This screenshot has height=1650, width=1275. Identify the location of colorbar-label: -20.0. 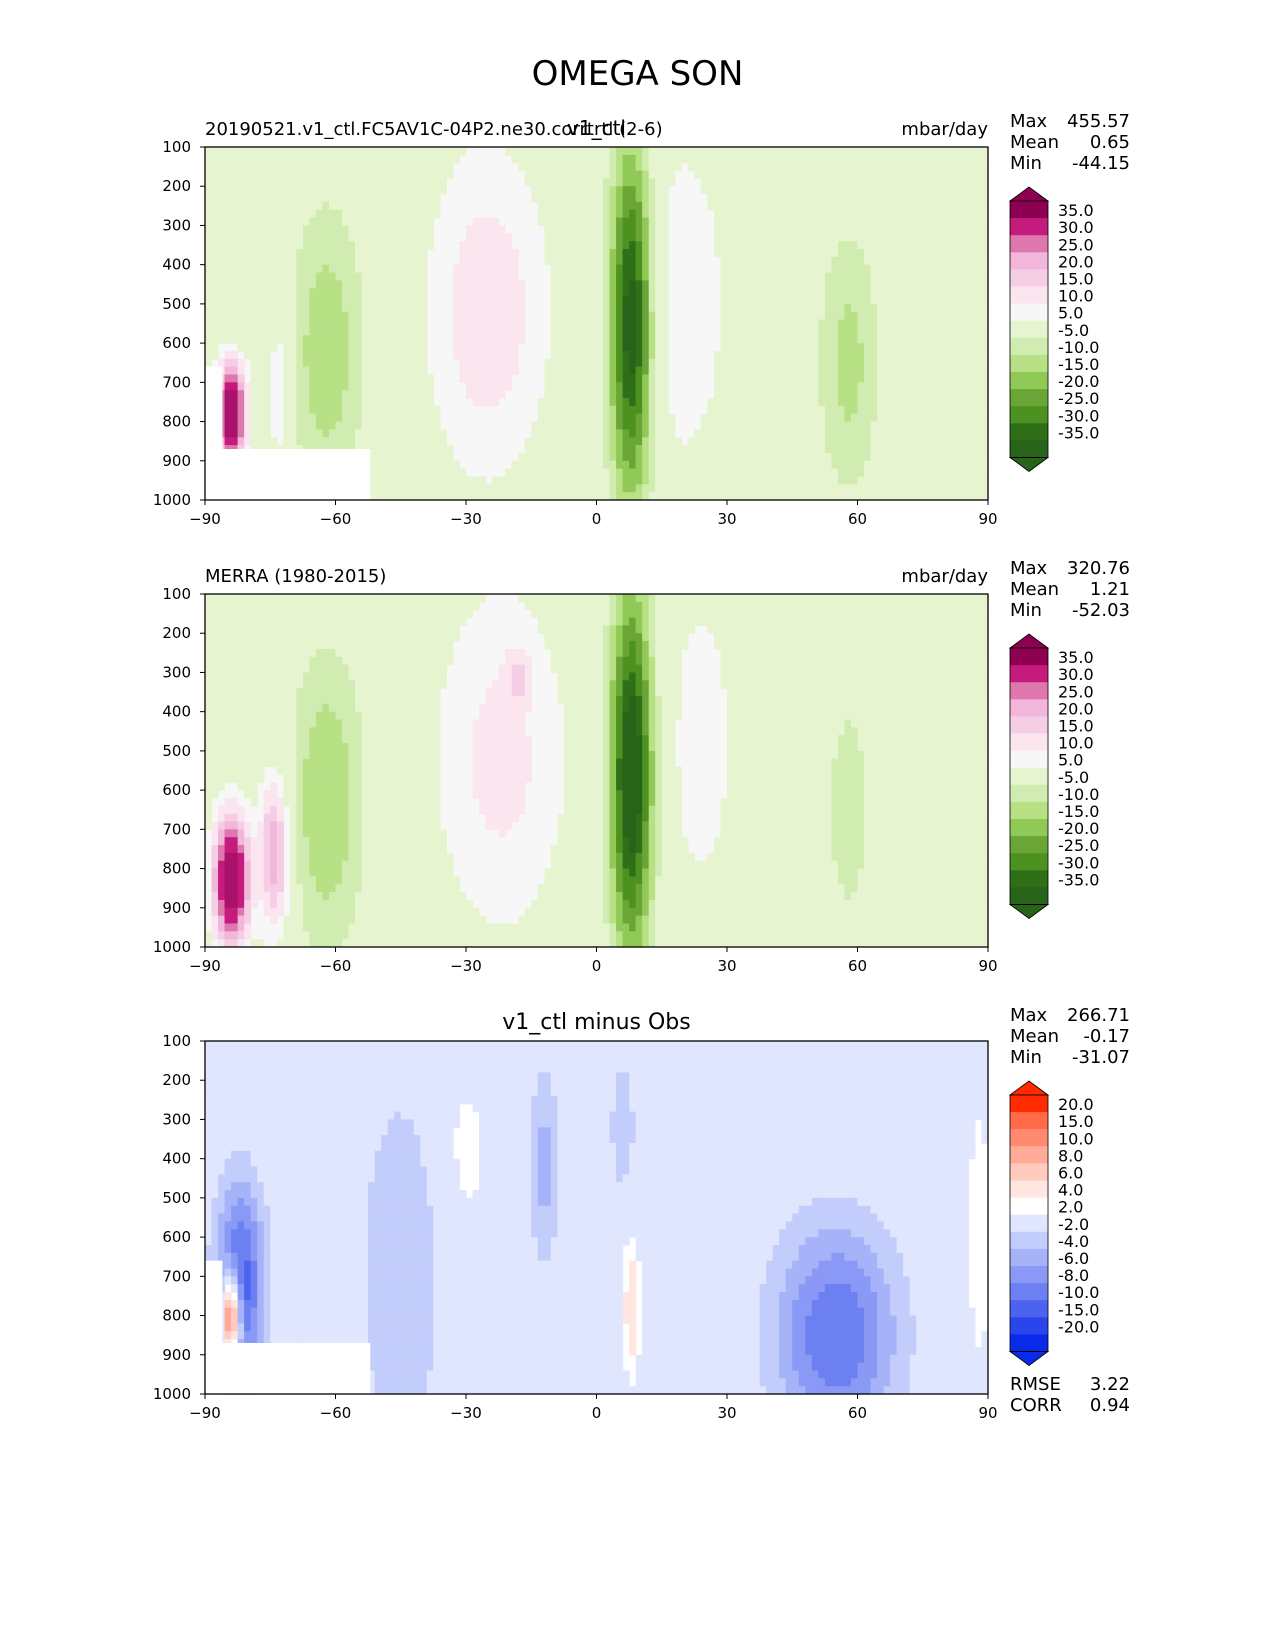
(1078, 381).